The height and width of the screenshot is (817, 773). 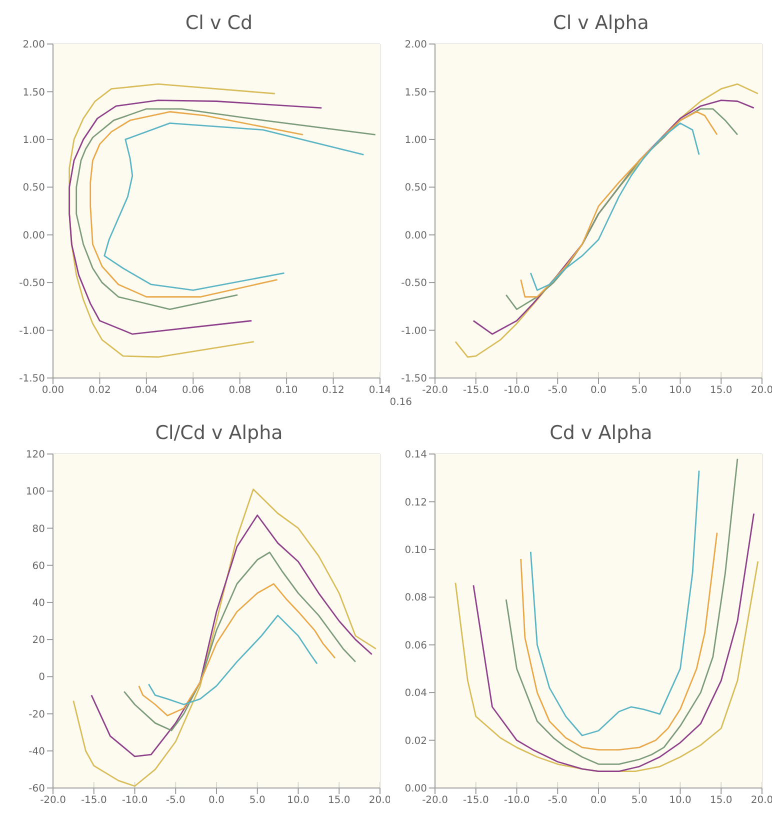 What do you see at coordinates (41, 678) in the screenshot?
I see `y-tick-label: 0` at bounding box center [41, 678].